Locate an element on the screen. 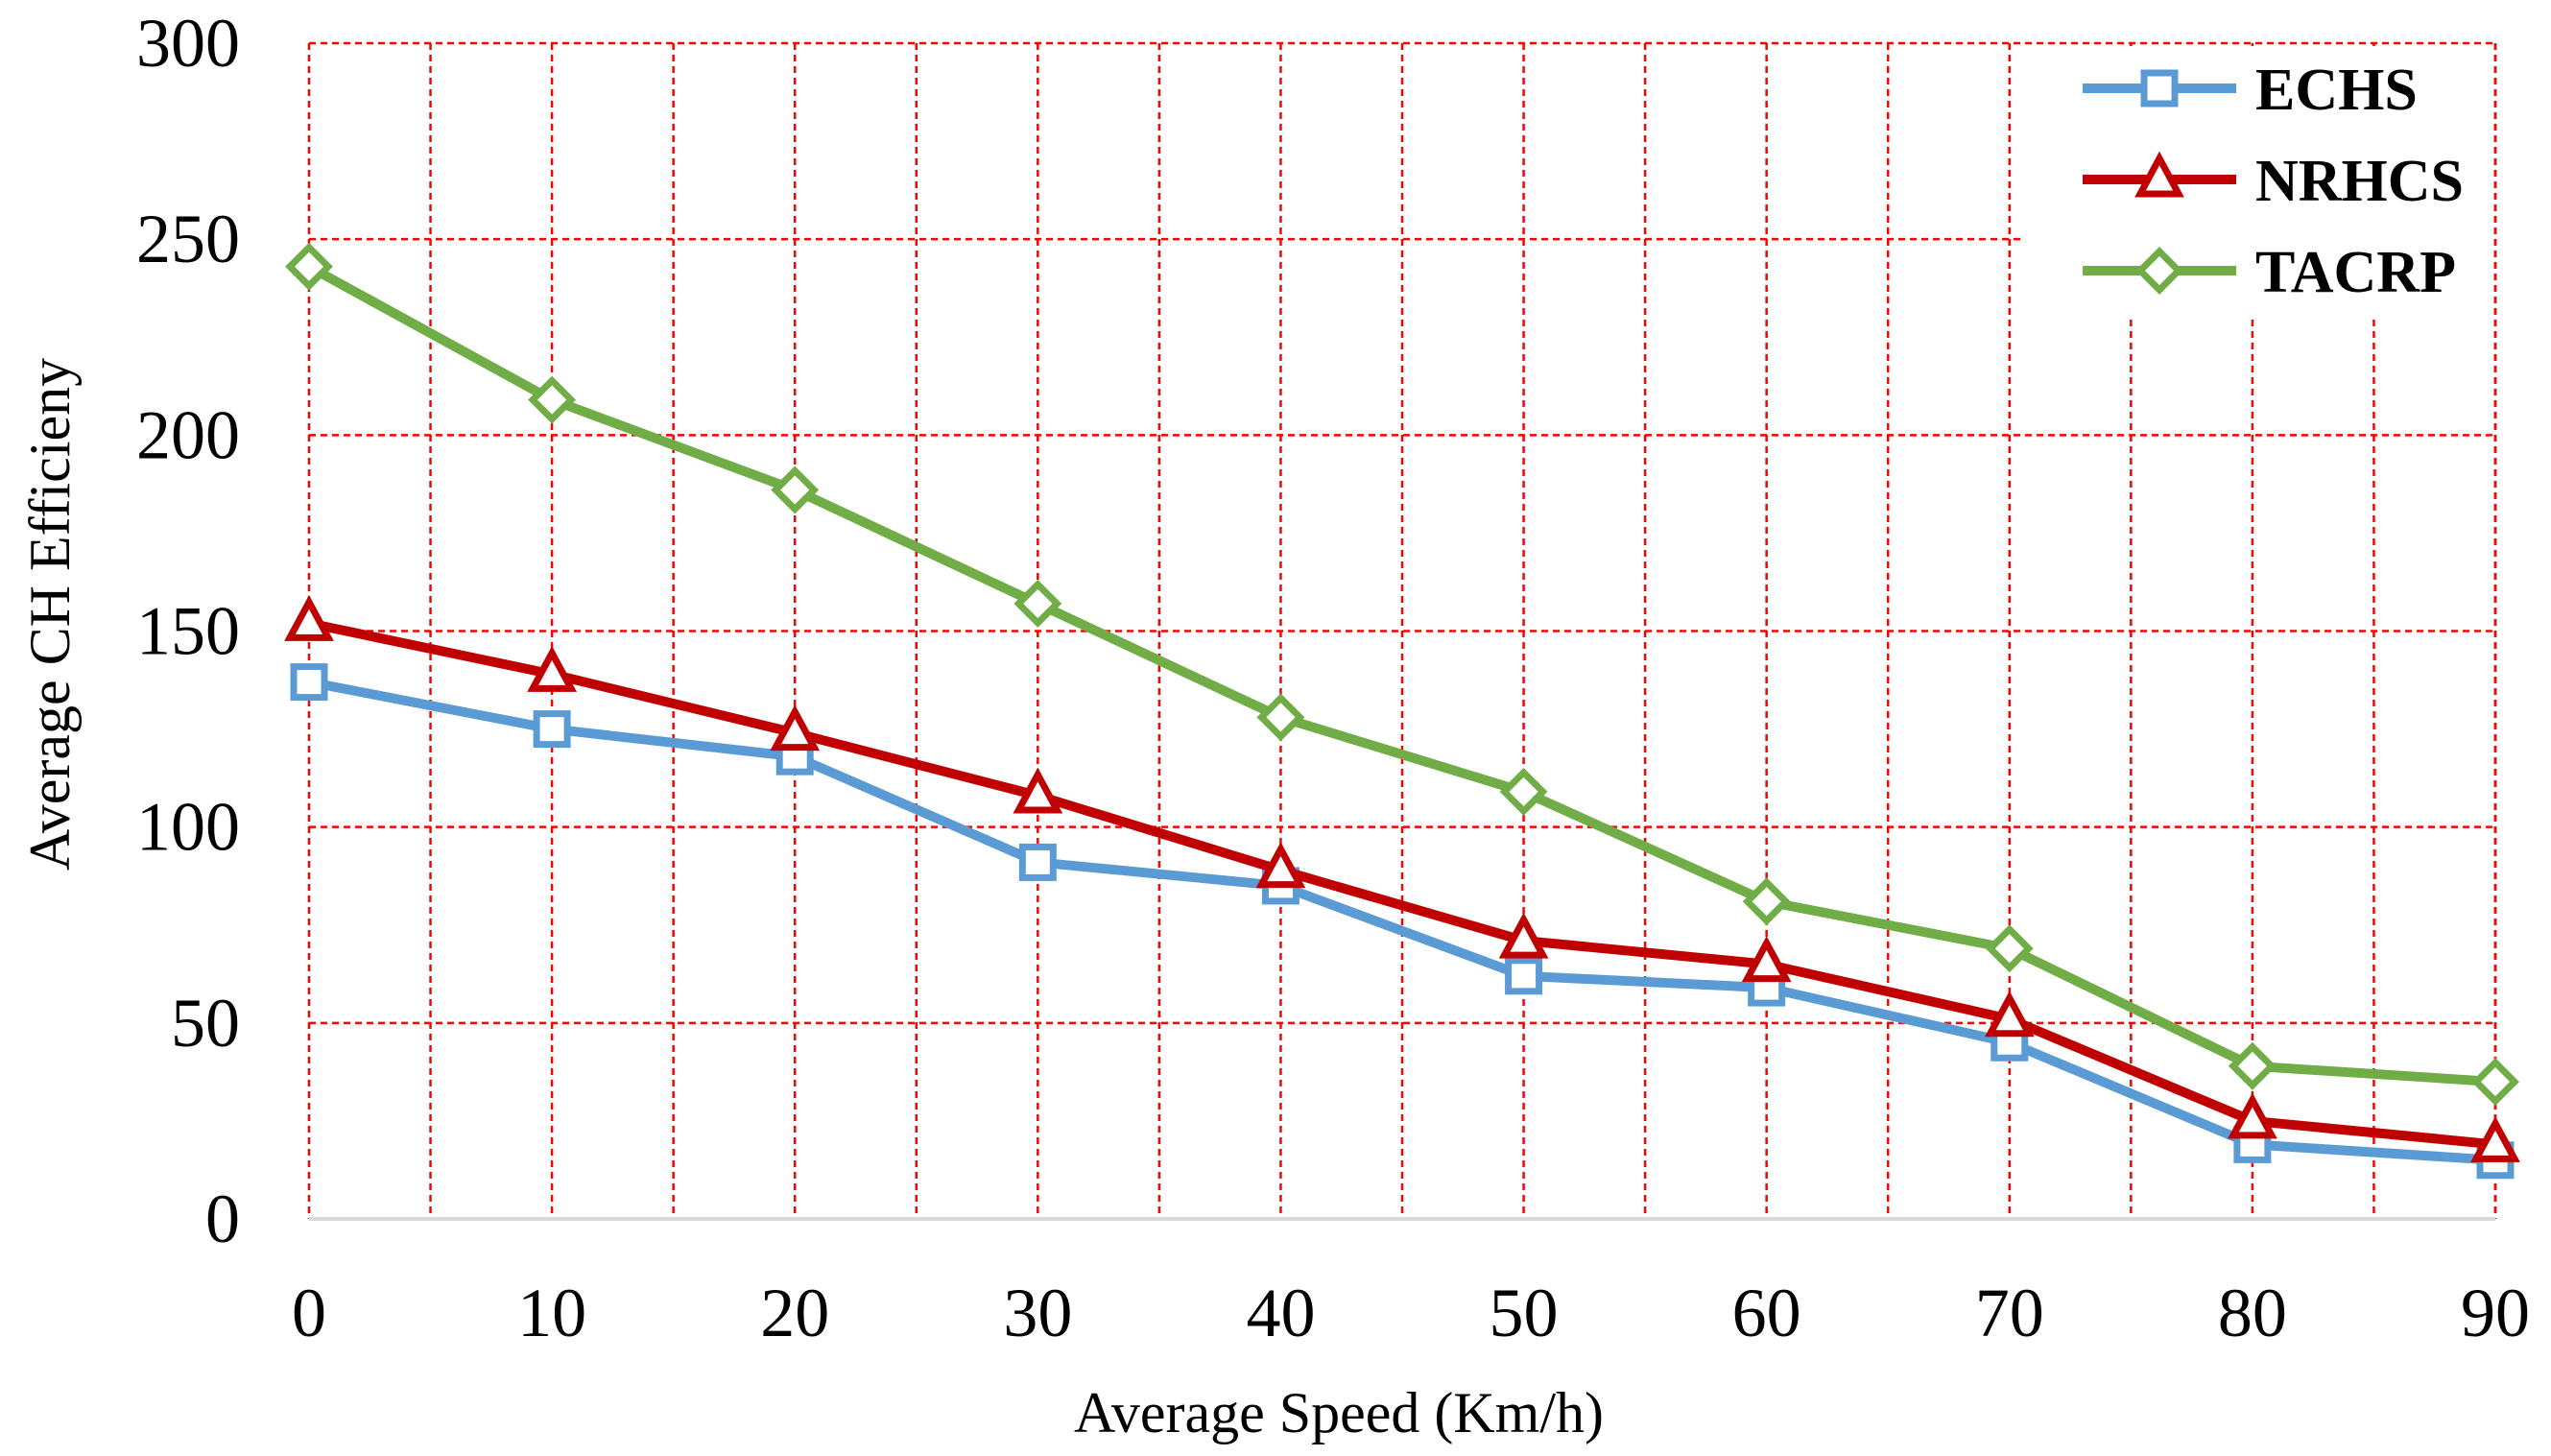 Image resolution: width=2551 pixels, height=1456 pixels. x-tick-label: 90 is located at coordinates (2495, 1313).